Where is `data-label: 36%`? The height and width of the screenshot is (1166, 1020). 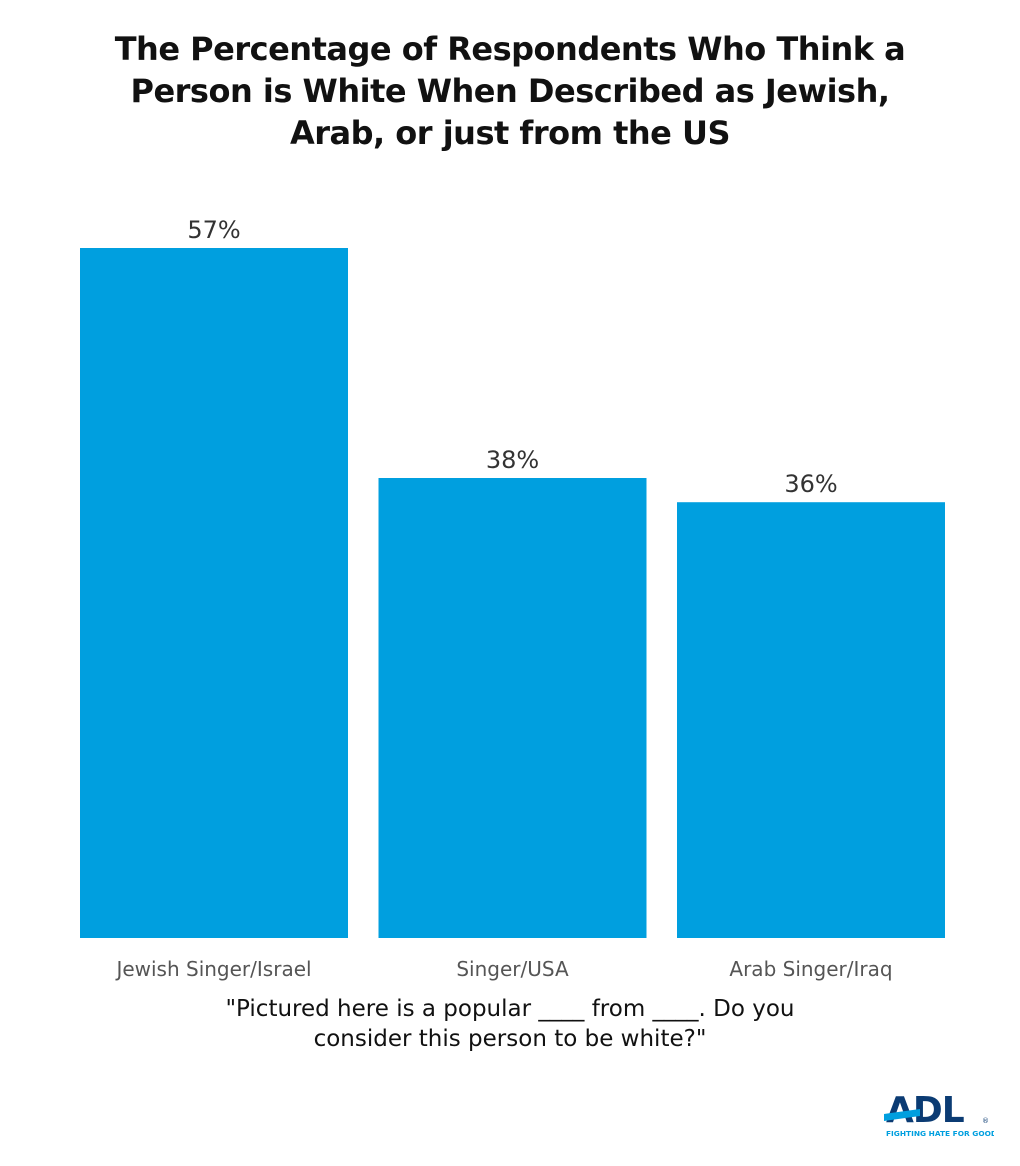 data-label: 36% is located at coordinates (810, 484).